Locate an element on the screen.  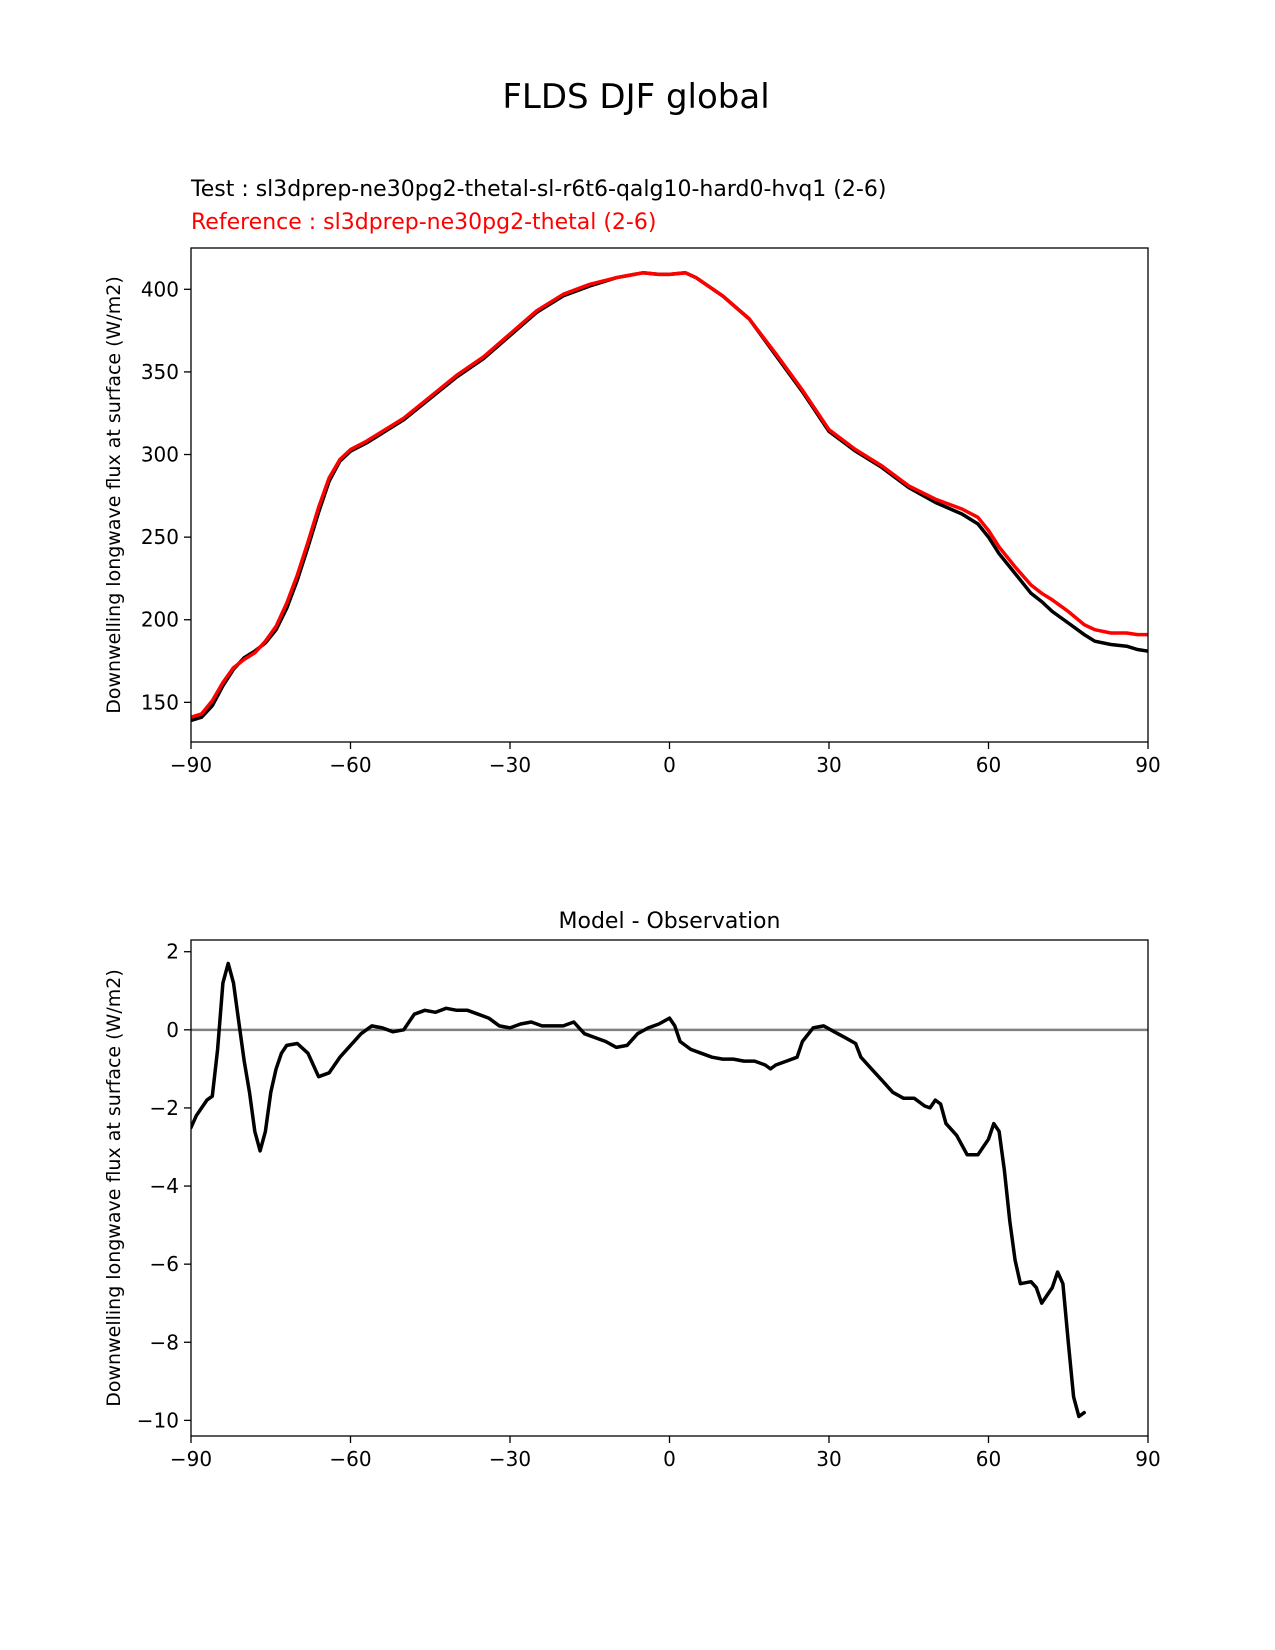
y-tick-label: 350 is located at coordinates (160, 372).